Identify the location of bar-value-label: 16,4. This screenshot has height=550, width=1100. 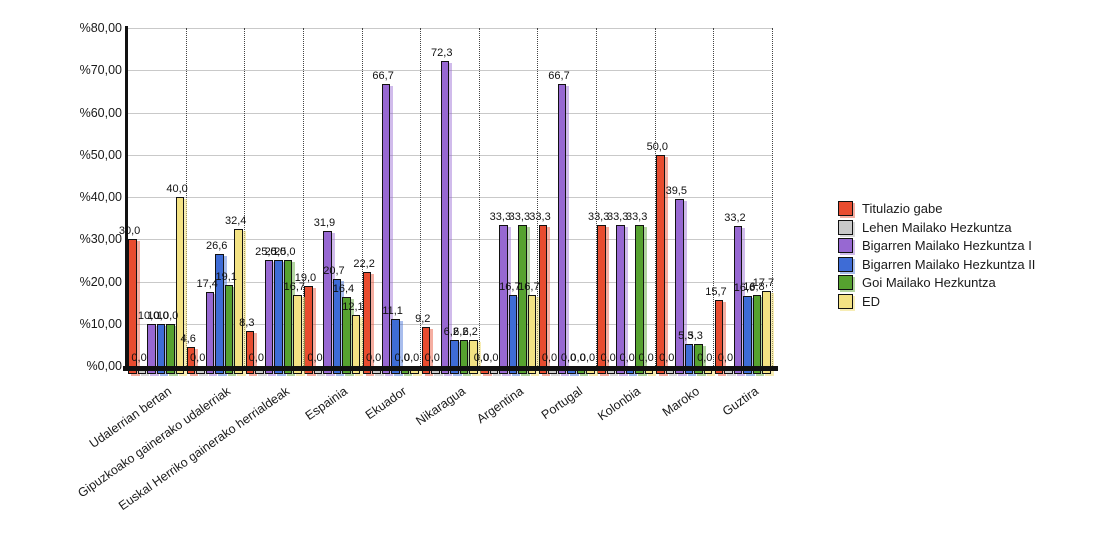
(343, 288).